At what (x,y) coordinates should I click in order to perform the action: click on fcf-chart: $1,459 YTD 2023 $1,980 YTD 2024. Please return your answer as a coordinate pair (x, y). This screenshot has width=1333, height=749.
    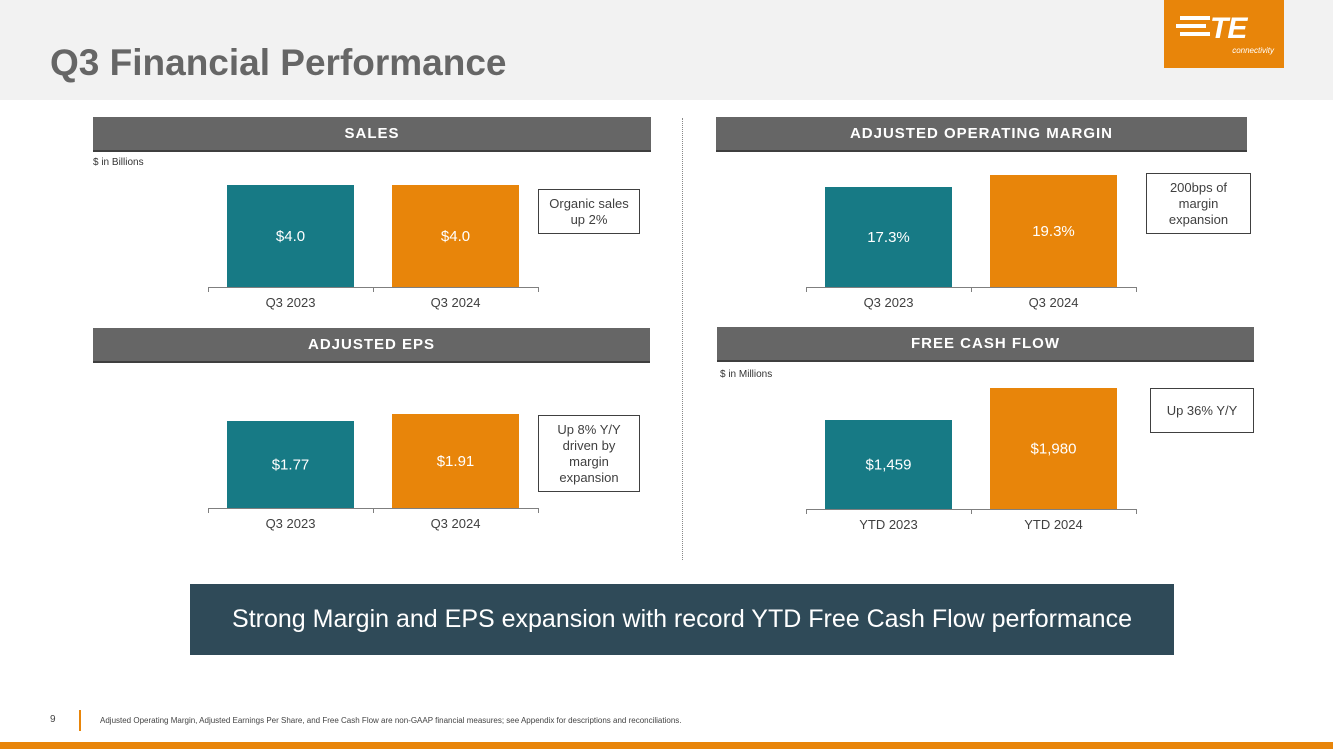
    Looking at the image, I should click on (971, 460).